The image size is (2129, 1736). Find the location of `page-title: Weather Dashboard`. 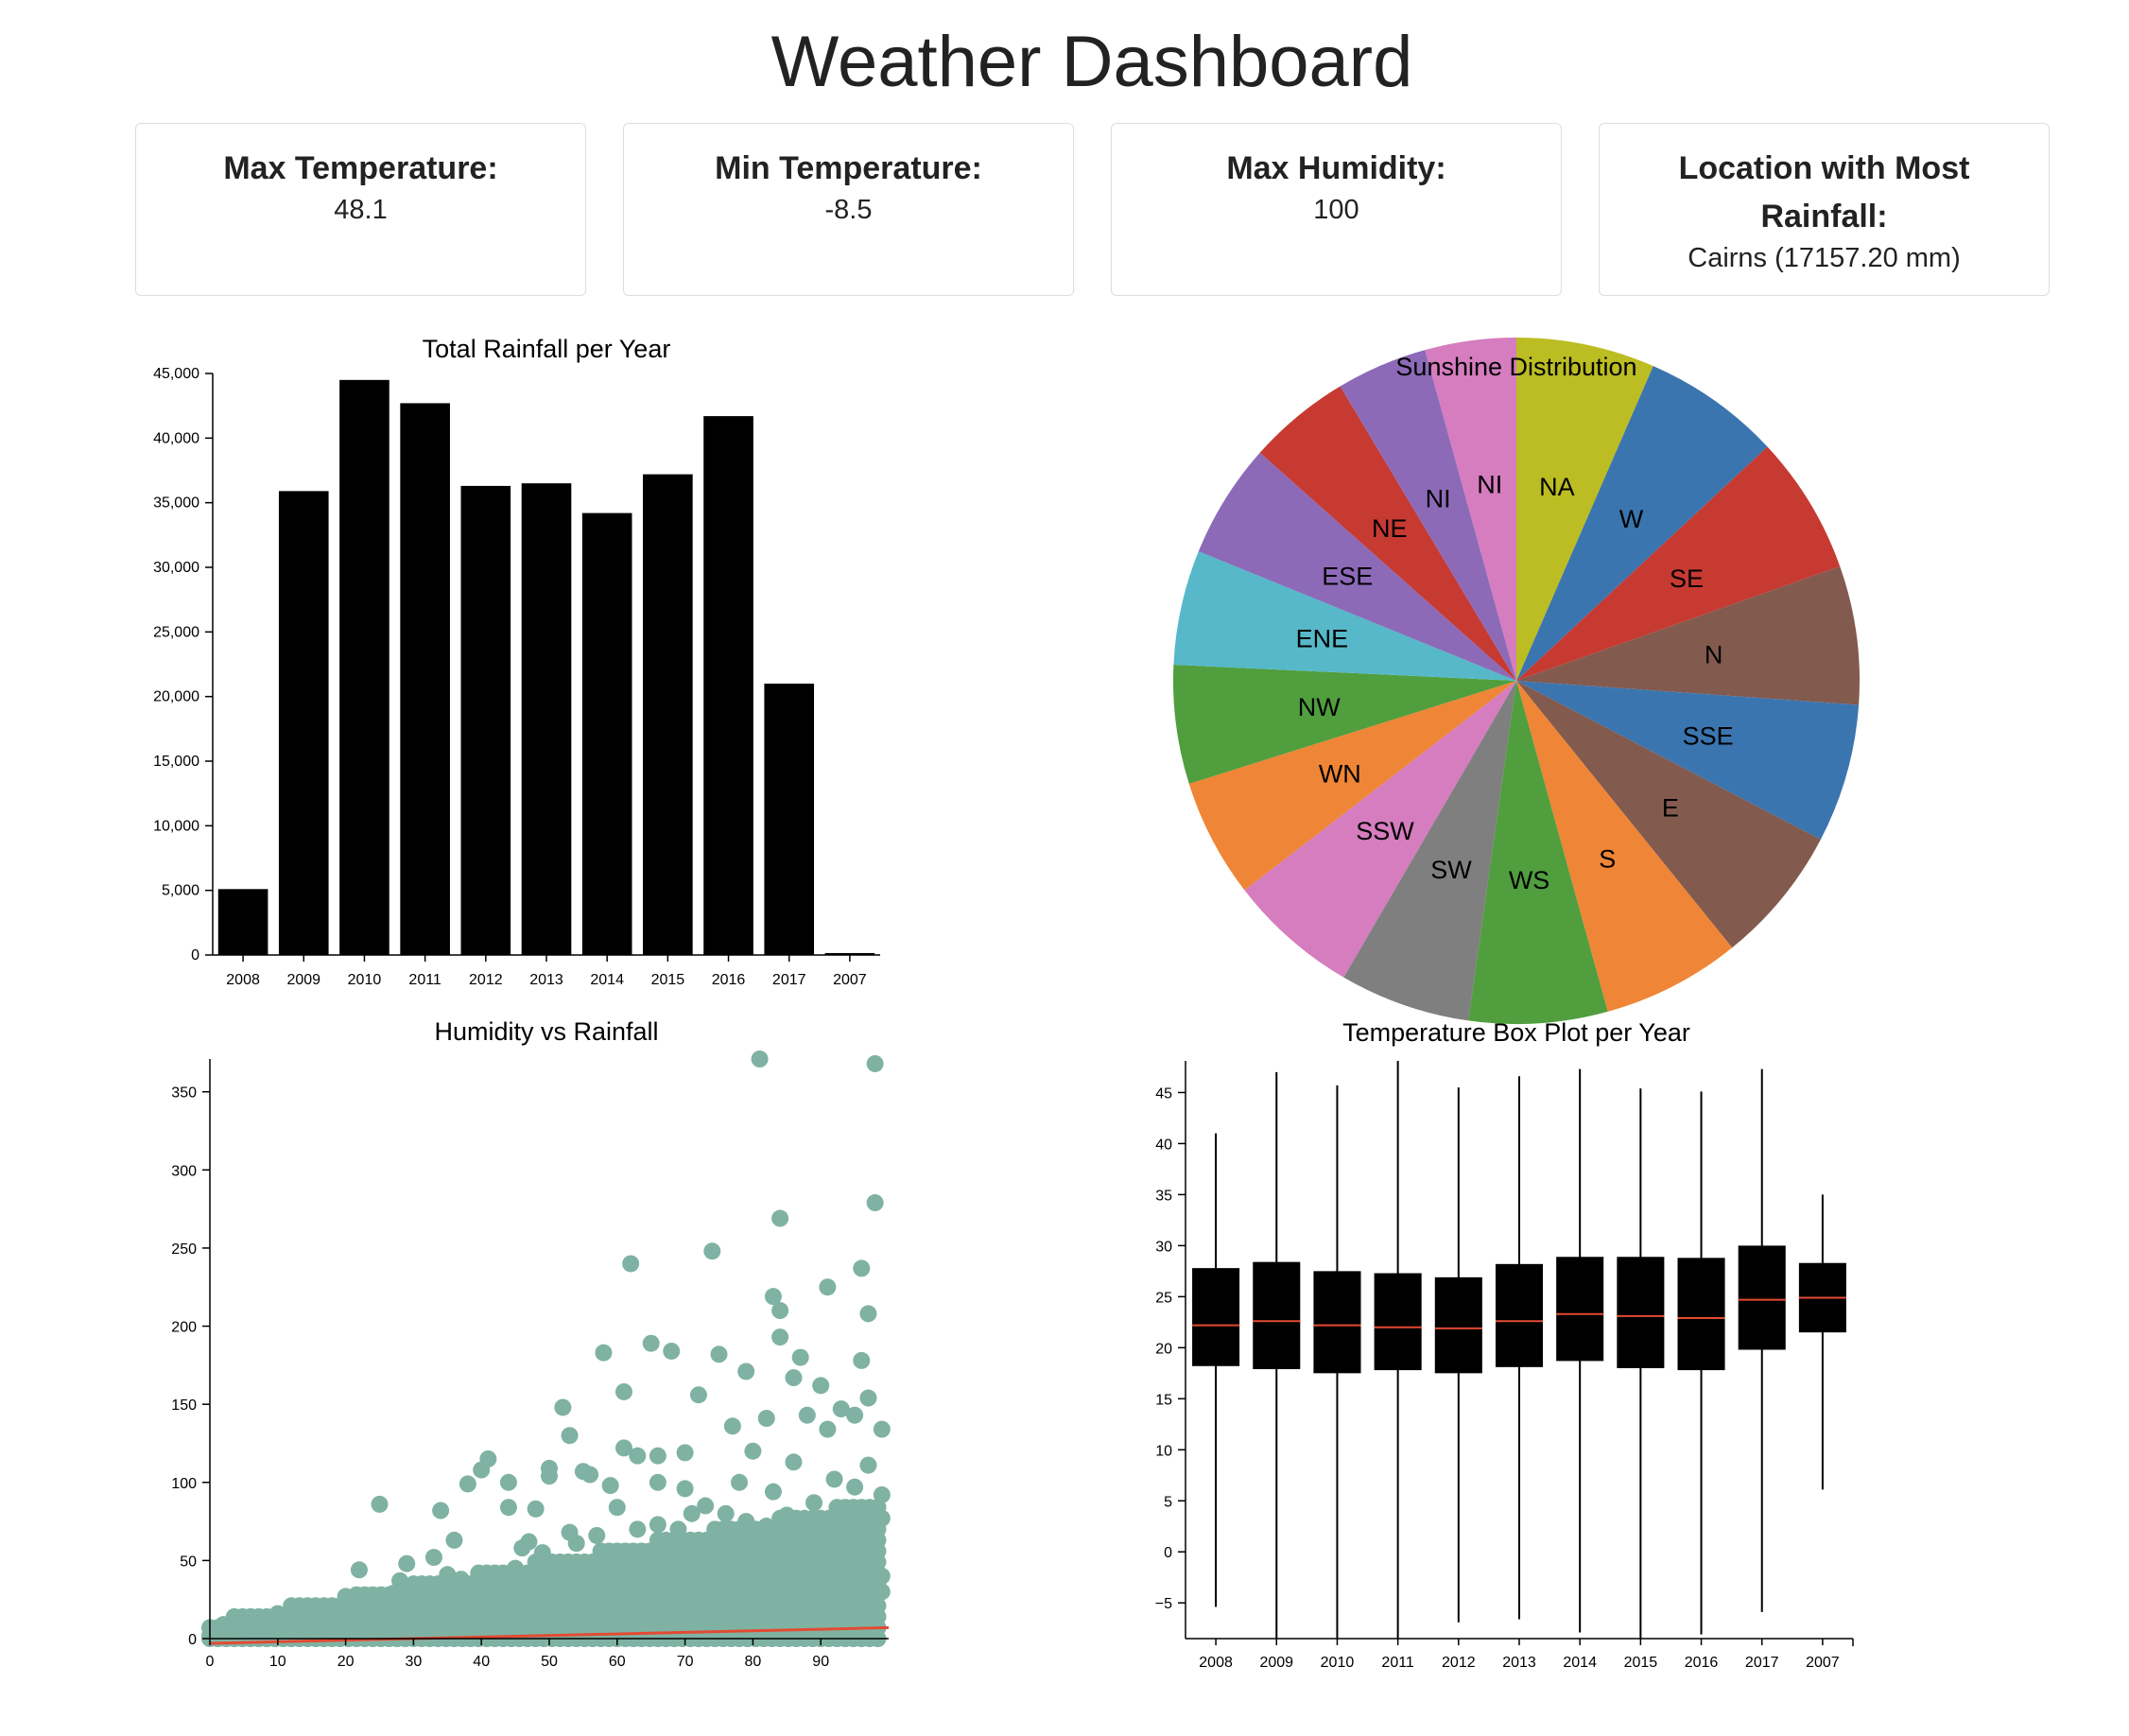

page-title: Weather Dashboard is located at coordinates (1091, 62).